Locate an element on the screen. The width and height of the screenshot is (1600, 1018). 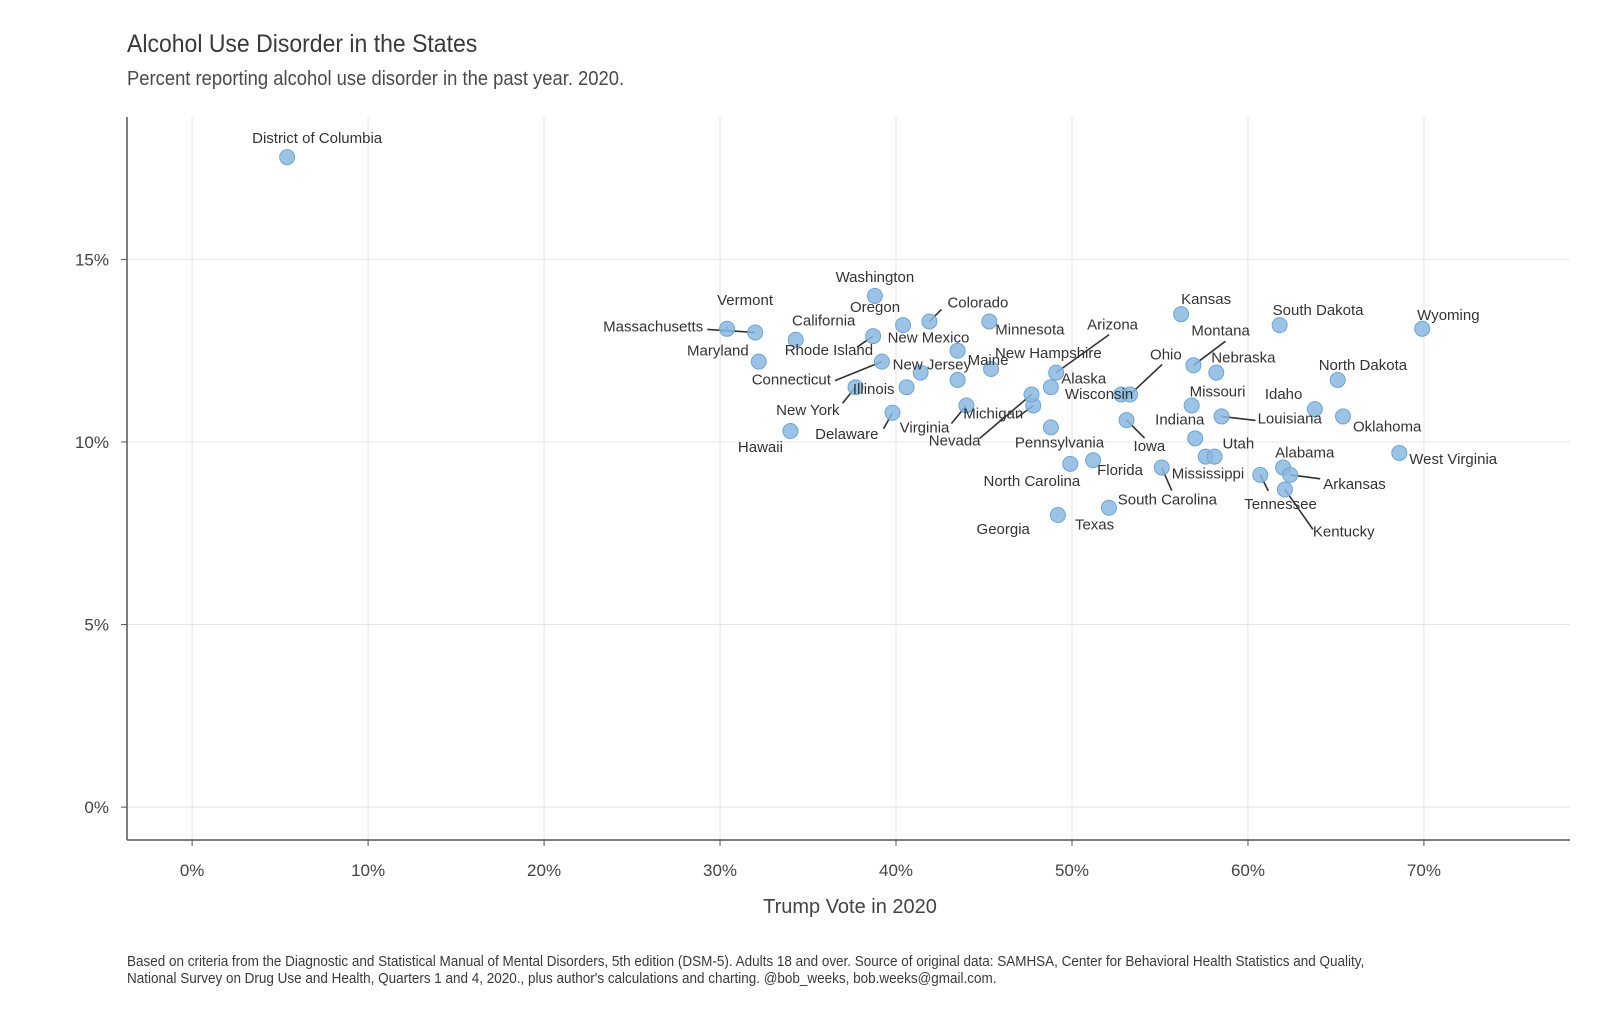
x-tick-label: 60% is located at coordinates (1248, 870).